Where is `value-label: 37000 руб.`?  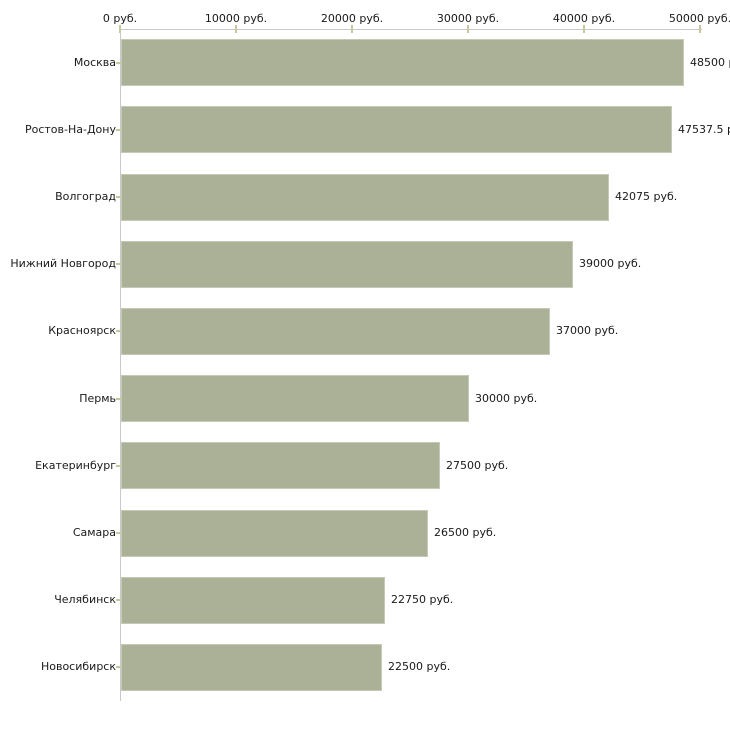
value-label: 37000 руб. is located at coordinates (587, 331).